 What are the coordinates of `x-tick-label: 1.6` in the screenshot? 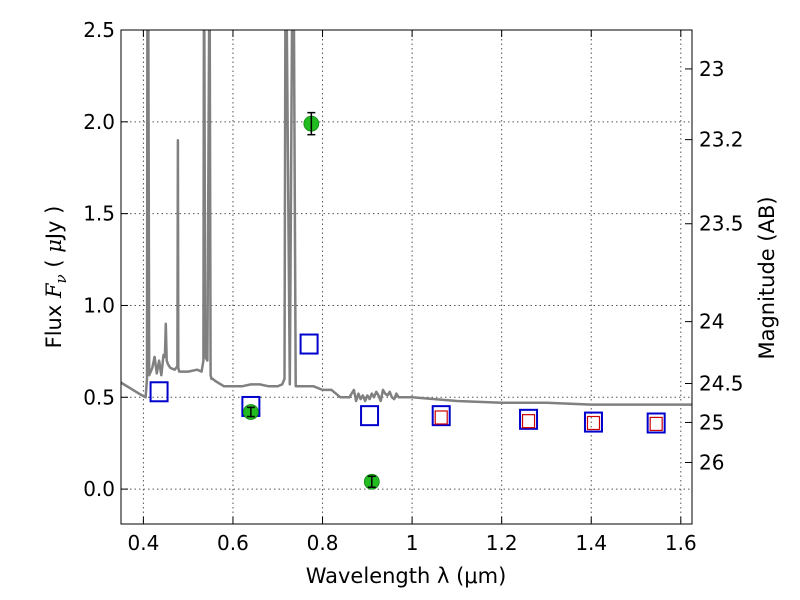 It's located at (681, 543).